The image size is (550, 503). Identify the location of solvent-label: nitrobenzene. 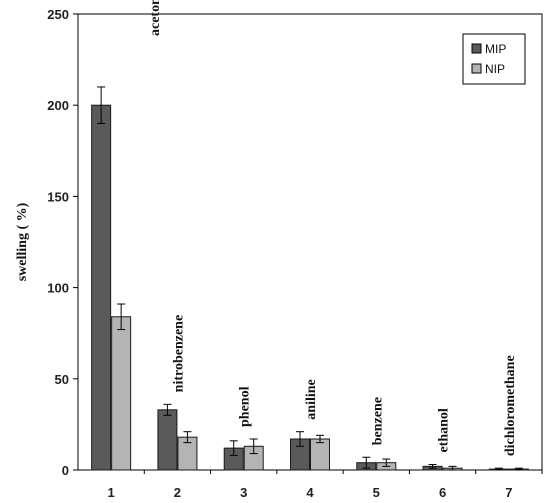
(178, 354).